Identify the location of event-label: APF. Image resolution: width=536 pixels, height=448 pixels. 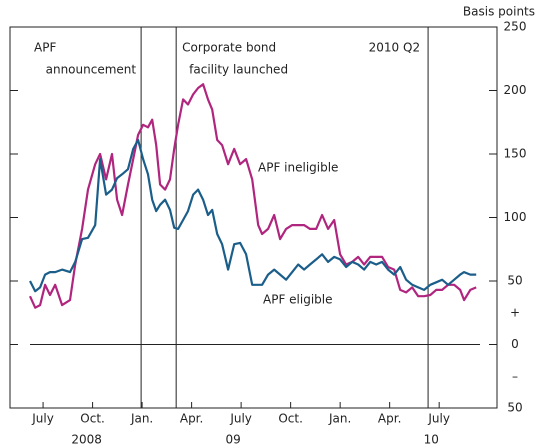
(45, 48).